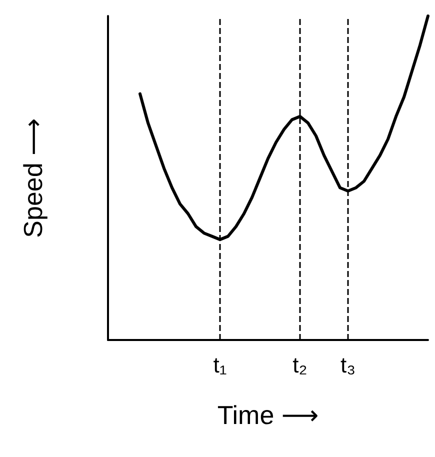 This screenshot has width=435, height=457. I want to click on x-tick-label: t₃, so click(348, 365).